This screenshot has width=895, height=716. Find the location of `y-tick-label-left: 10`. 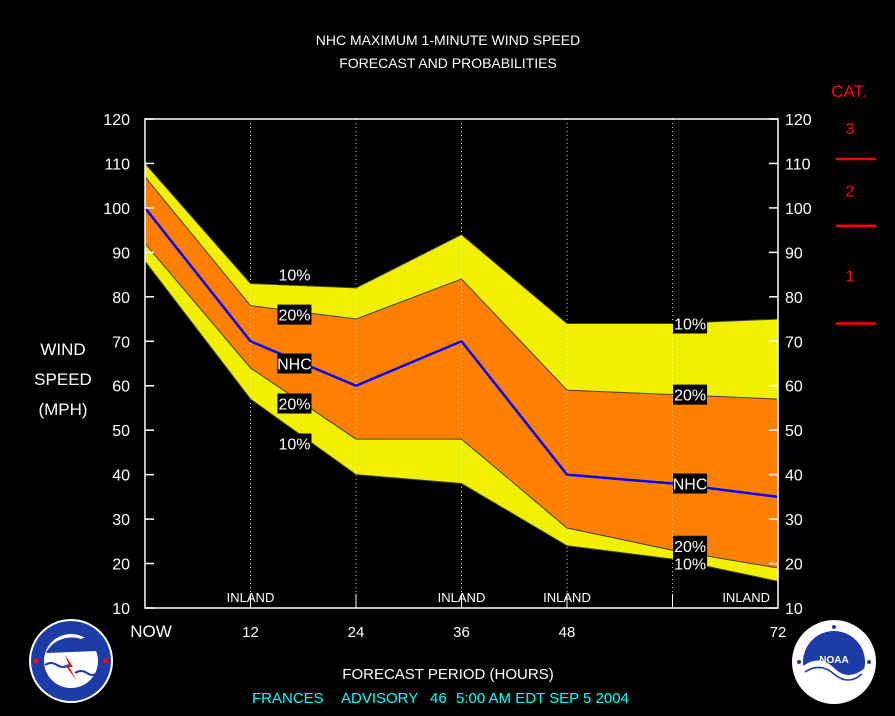

y-tick-label-left: 10 is located at coordinates (121, 609).